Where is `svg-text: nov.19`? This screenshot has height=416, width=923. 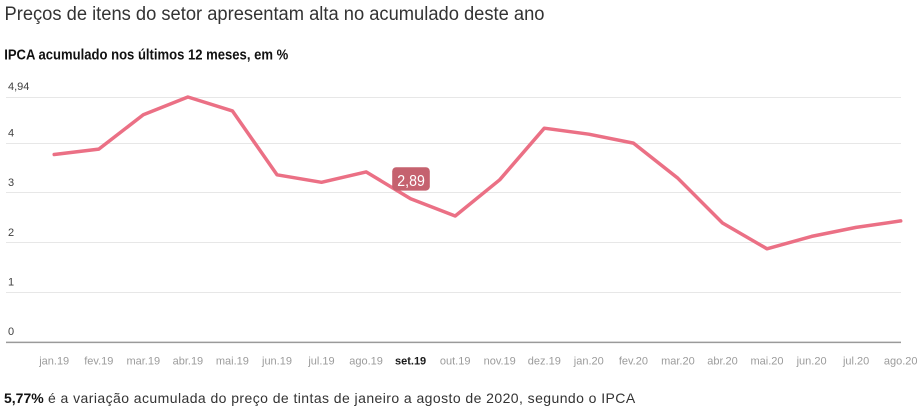
svg-text: nov.19 is located at coordinates (500, 361).